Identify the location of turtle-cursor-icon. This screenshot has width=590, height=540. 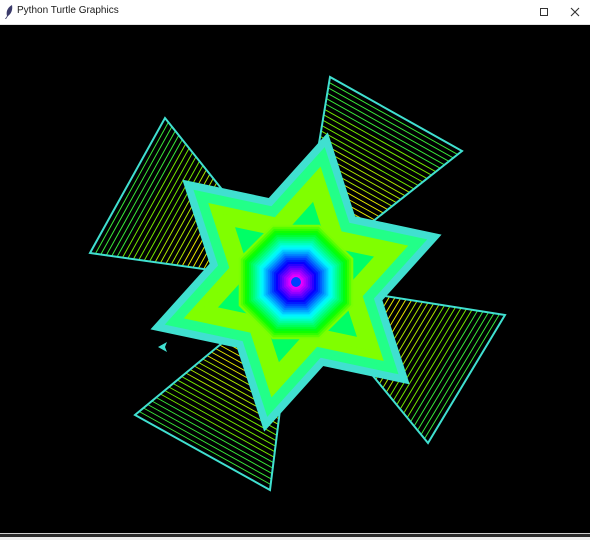
(162, 347).